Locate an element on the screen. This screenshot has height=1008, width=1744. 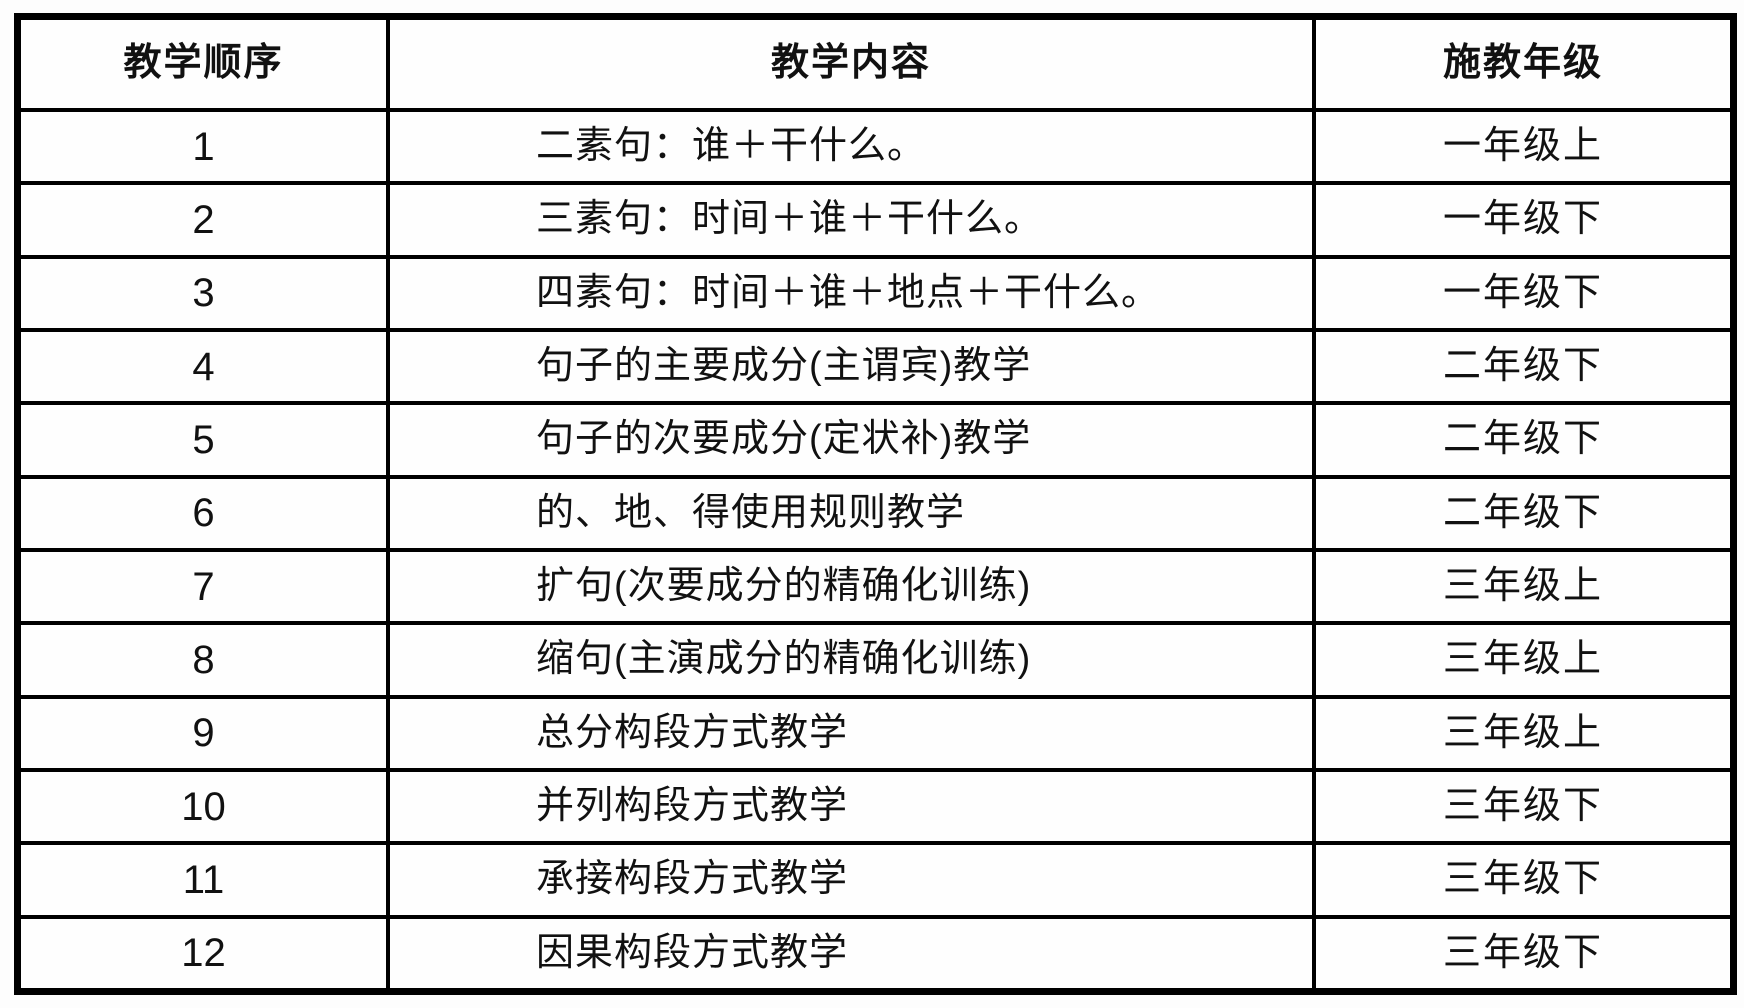
cell-teaching-content: 句子的主要成分(主谓宾)教学 is located at coordinates (851, 367).